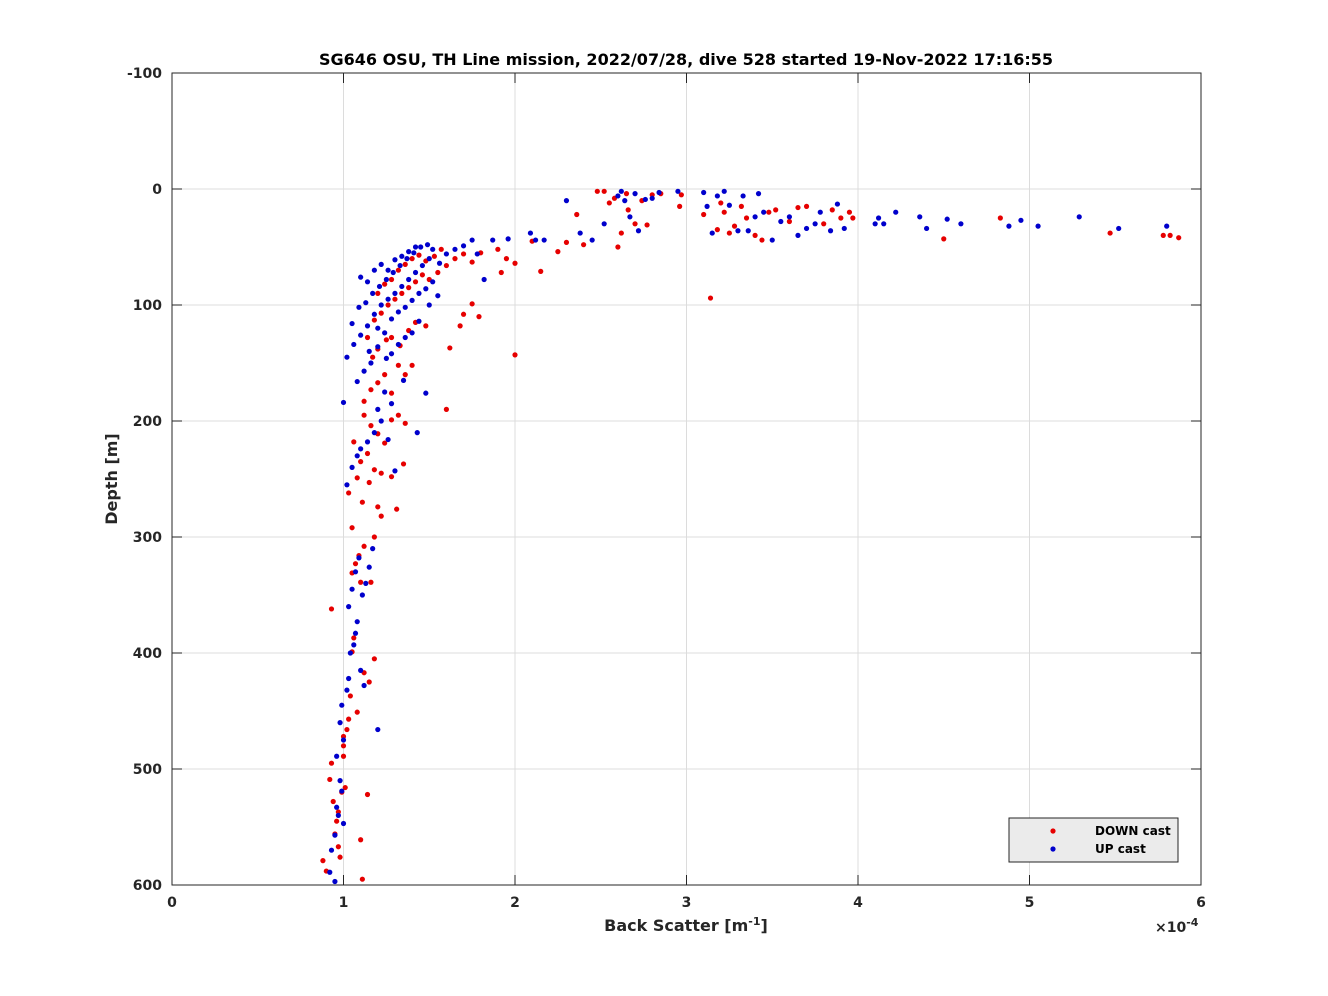  Describe the element at coordinates (858, 903) in the screenshot. I see `x-tick-label: 4` at that location.